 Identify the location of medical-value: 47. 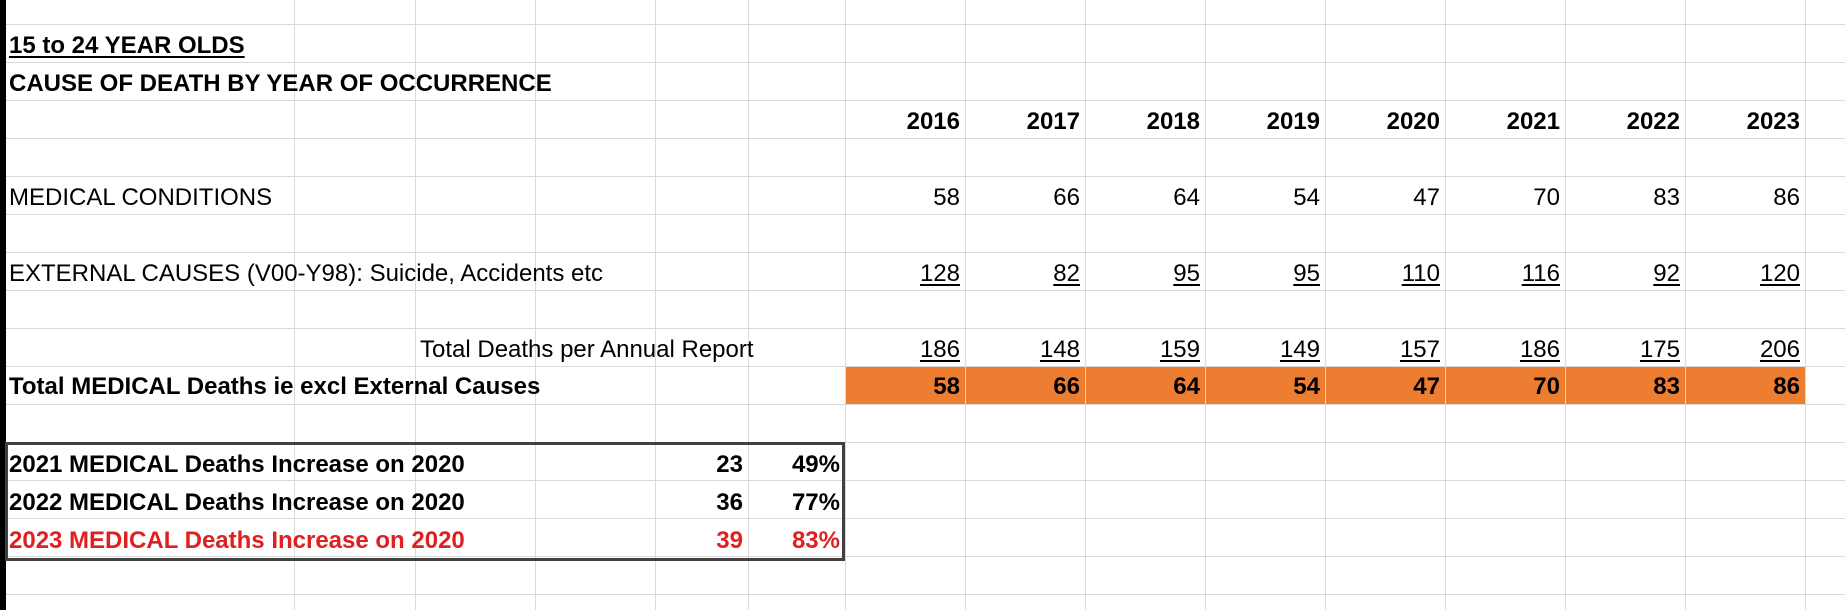
(1426, 197).